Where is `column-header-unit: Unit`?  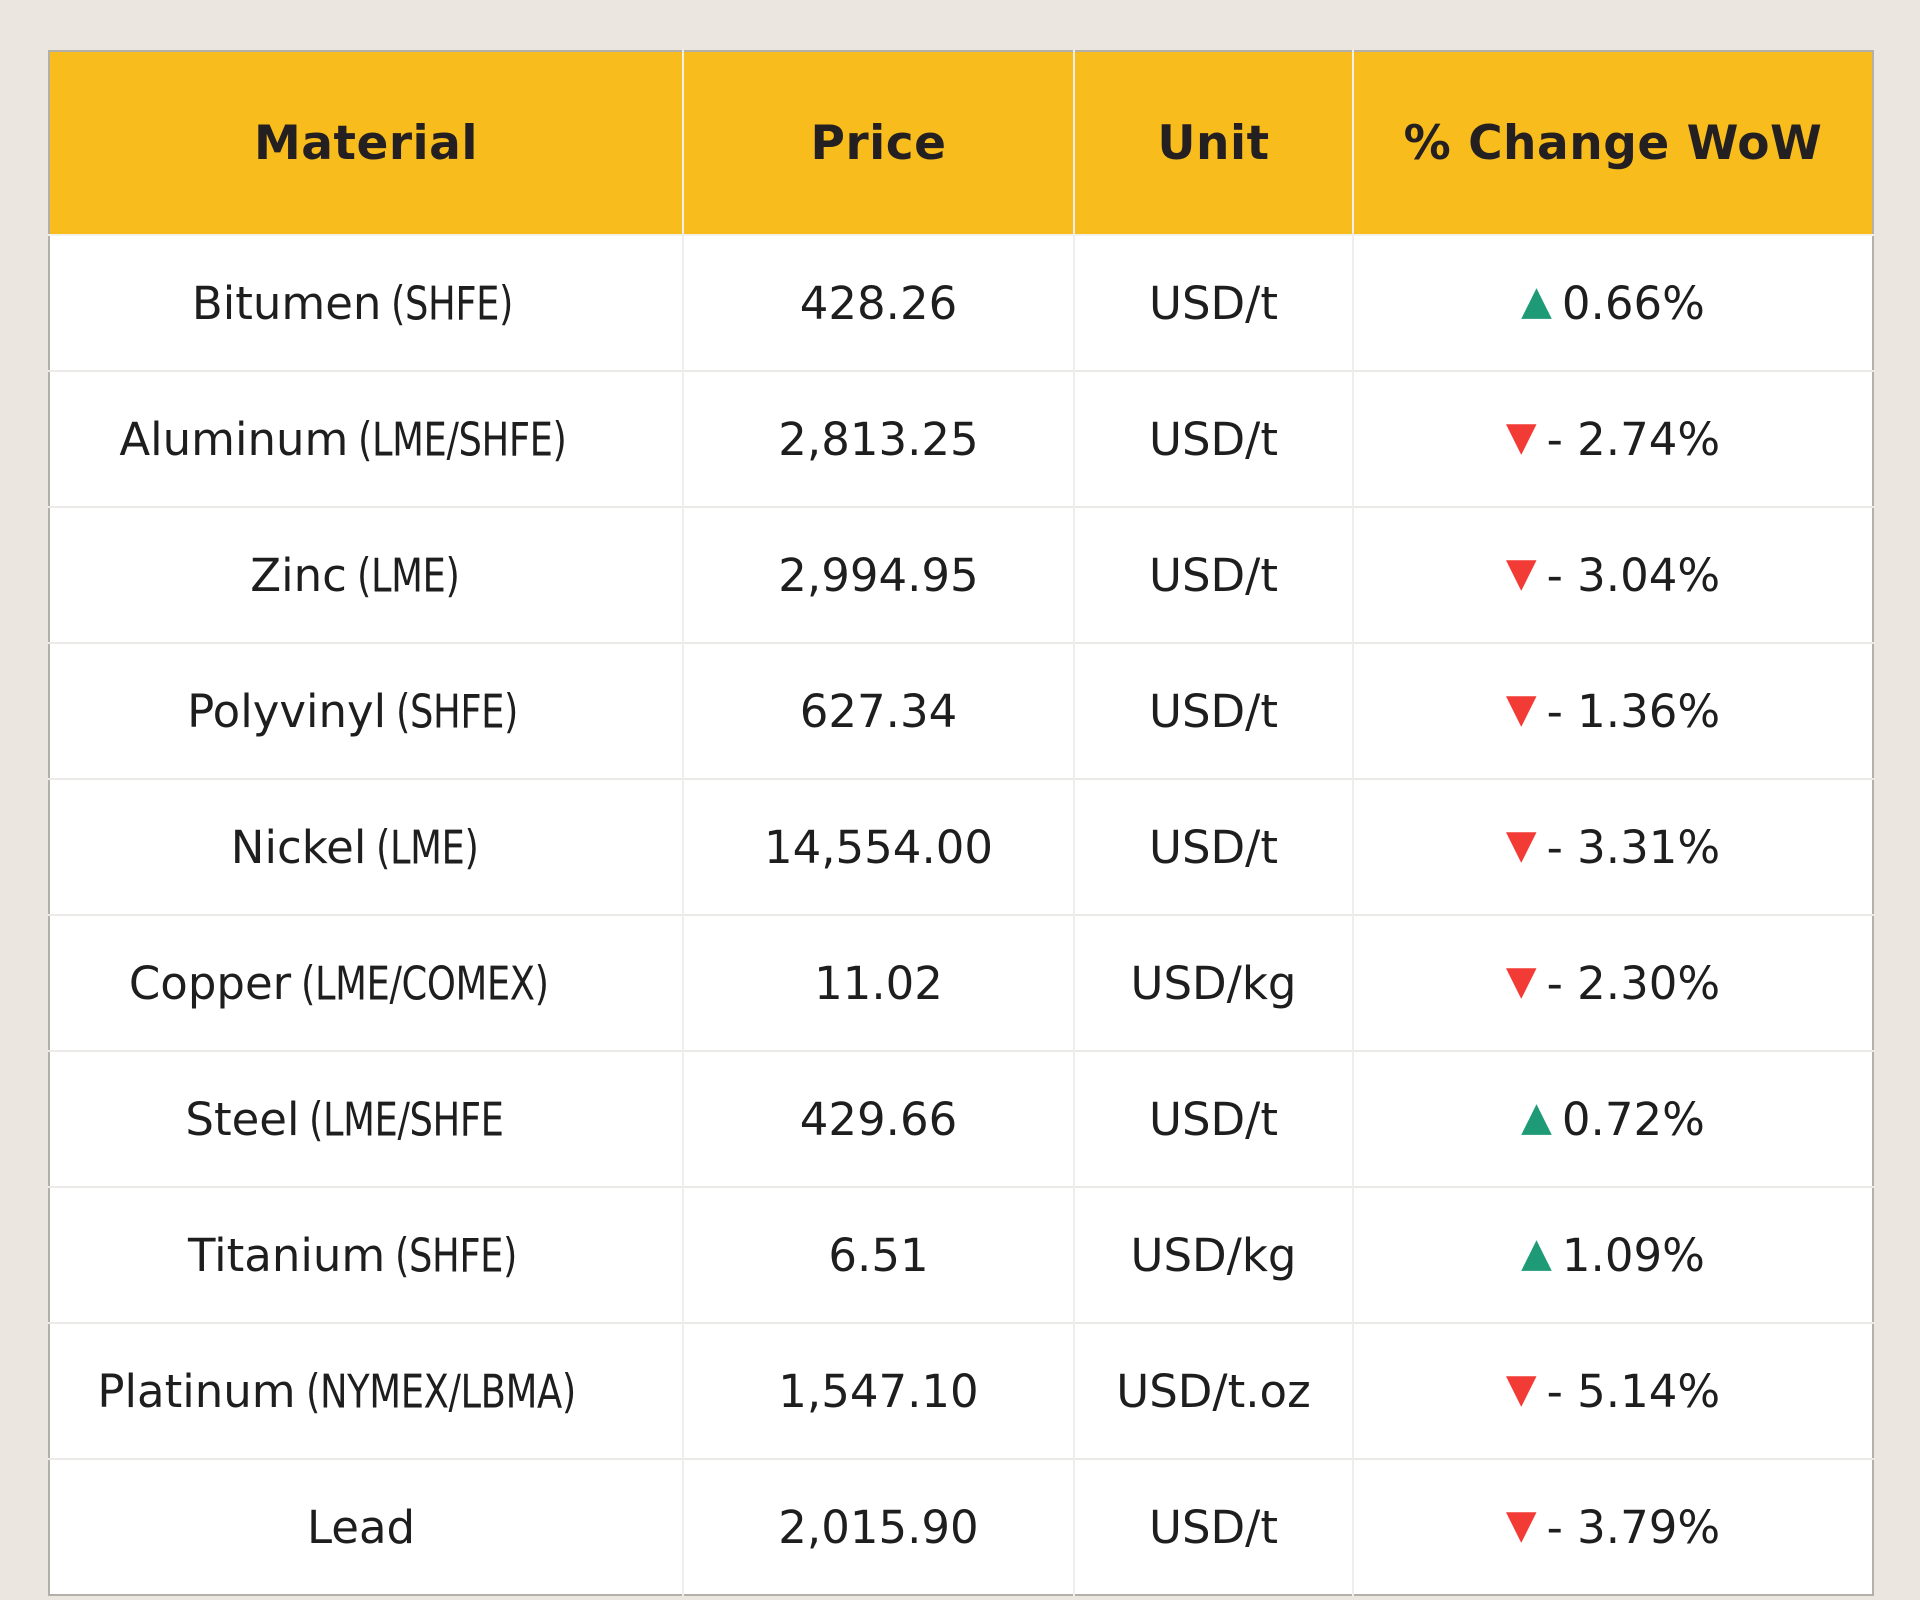
column-header-unit: Unit is located at coordinates (1213, 143).